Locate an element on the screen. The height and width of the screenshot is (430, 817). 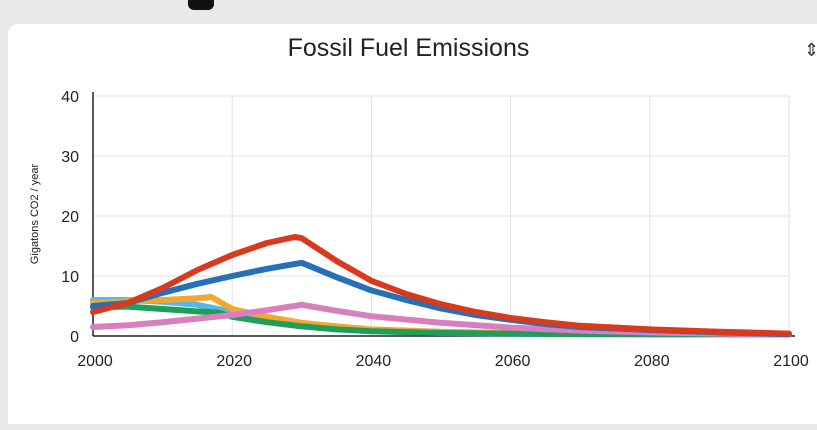
x-tick-label: 2000 is located at coordinates (95, 361).